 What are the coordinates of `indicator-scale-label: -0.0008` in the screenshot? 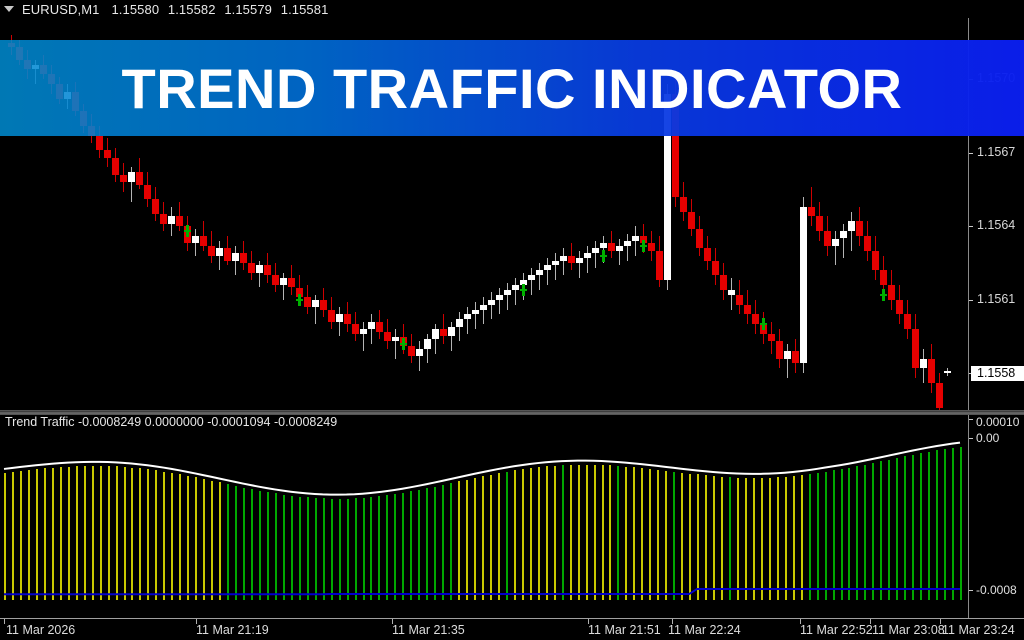 It's located at (996, 589).